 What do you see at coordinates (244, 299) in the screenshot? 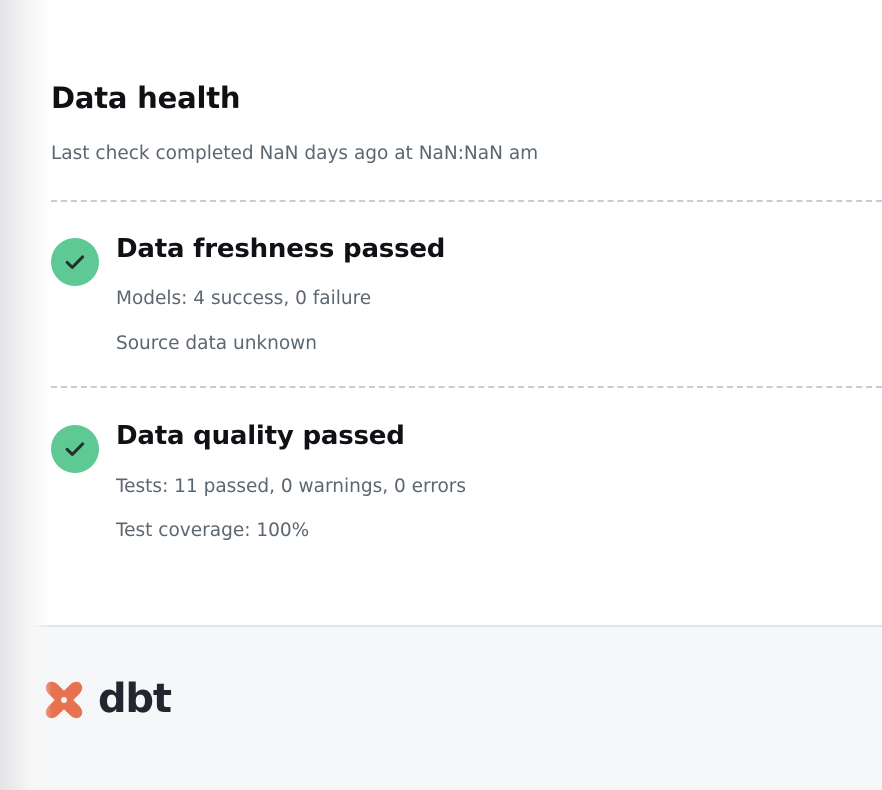
I see `check-detail-models: Models: 4 success, 0 failure` at bounding box center [244, 299].